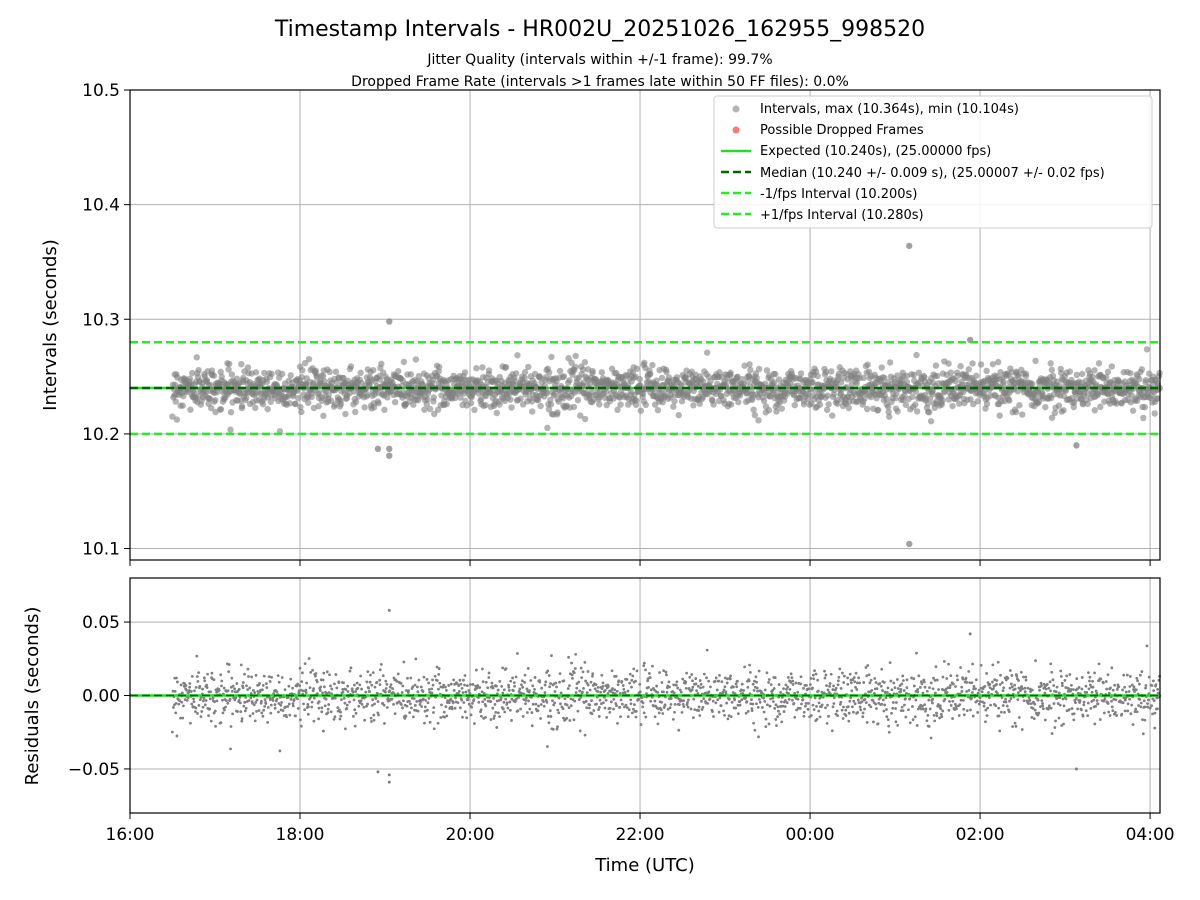 The image size is (1200, 900). What do you see at coordinates (389, 449) in the screenshot?
I see `interval-outlier-point` at bounding box center [389, 449].